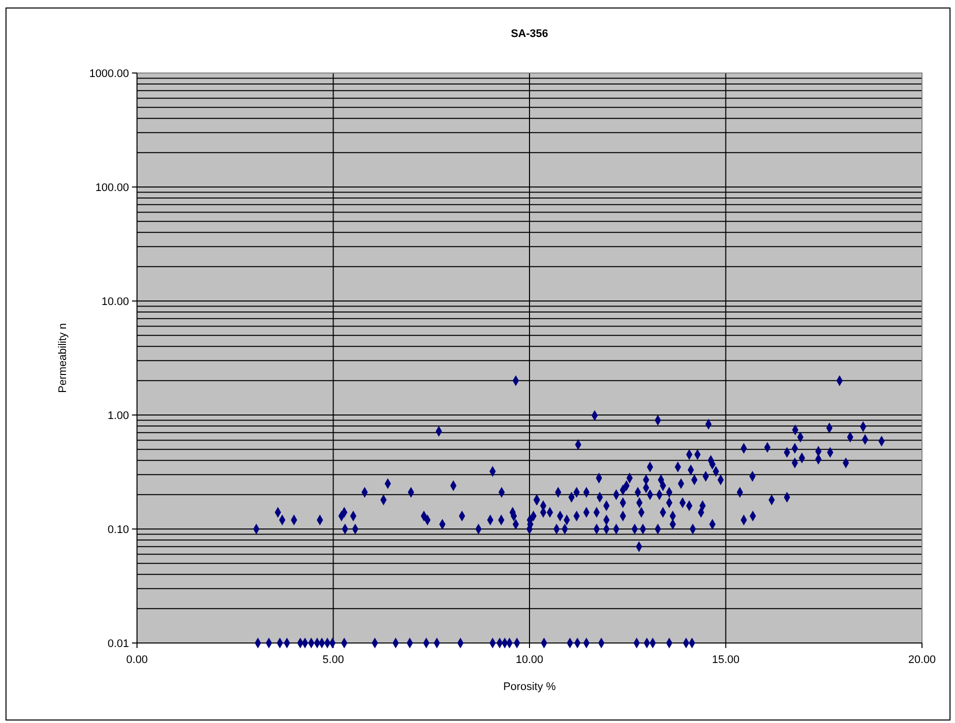 This screenshot has height=723, width=955. Describe the element at coordinates (112, 188) in the screenshot. I see `y-tick-label: 100.00` at that location.